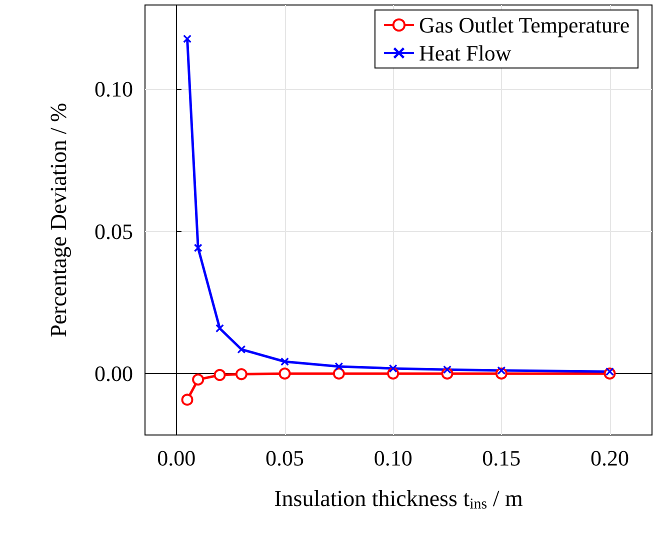 This screenshot has width=654, height=533. Describe the element at coordinates (113, 373) in the screenshot. I see `y-tick-label: 0.00` at that location.